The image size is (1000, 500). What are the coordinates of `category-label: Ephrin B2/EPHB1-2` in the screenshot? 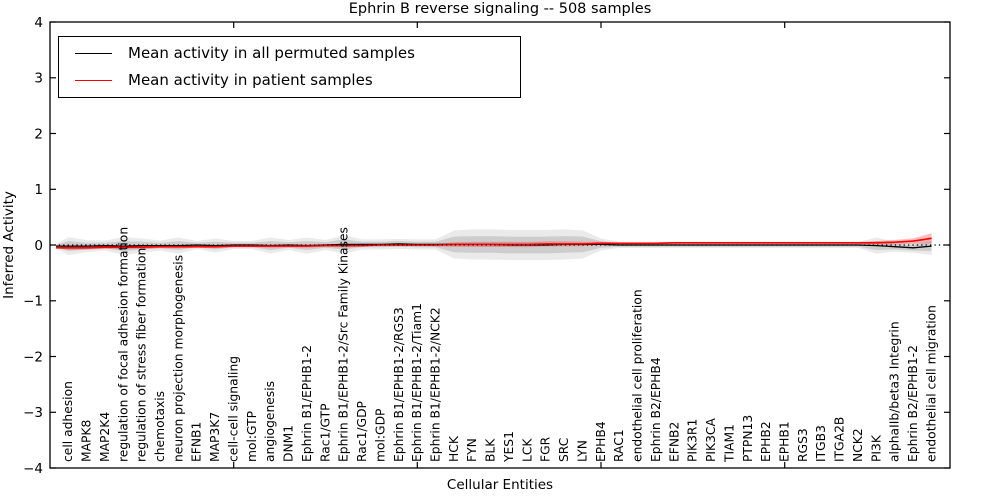 It's located at (913, 403).